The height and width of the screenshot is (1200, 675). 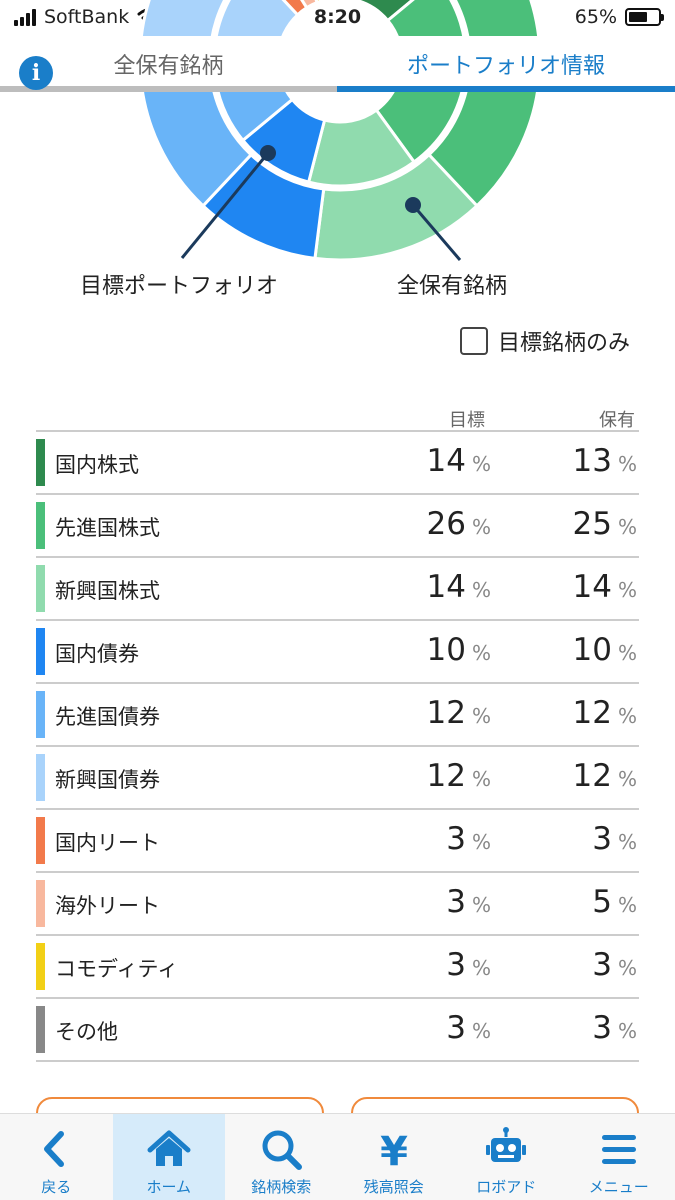 I want to click on target-percent: 12%, so click(x=459, y=776).